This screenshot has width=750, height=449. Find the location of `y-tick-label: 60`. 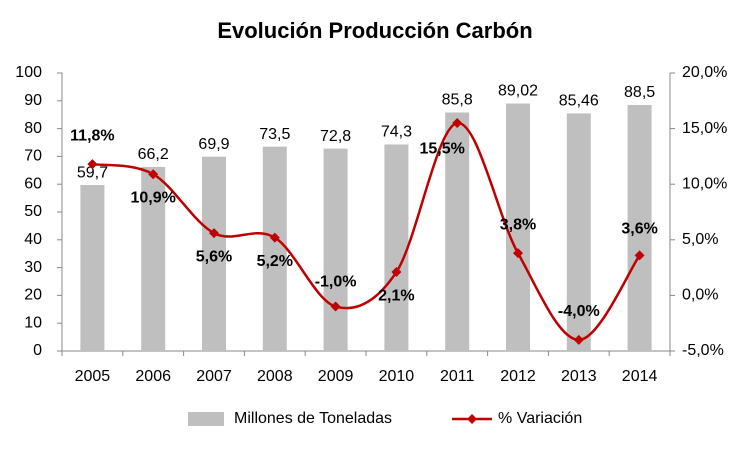

y-tick-label: 60 is located at coordinates (33, 183).